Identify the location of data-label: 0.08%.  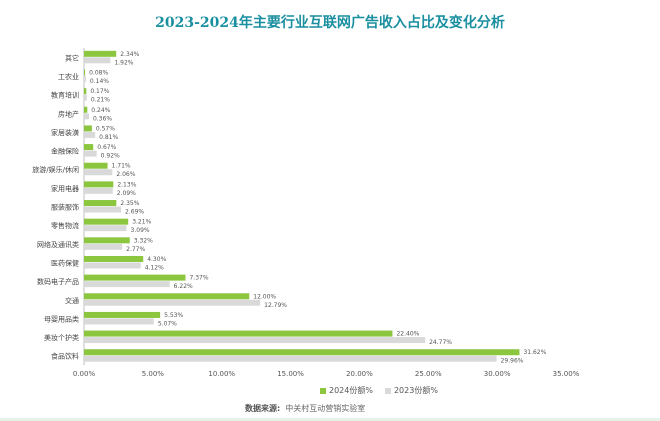
(98, 72).